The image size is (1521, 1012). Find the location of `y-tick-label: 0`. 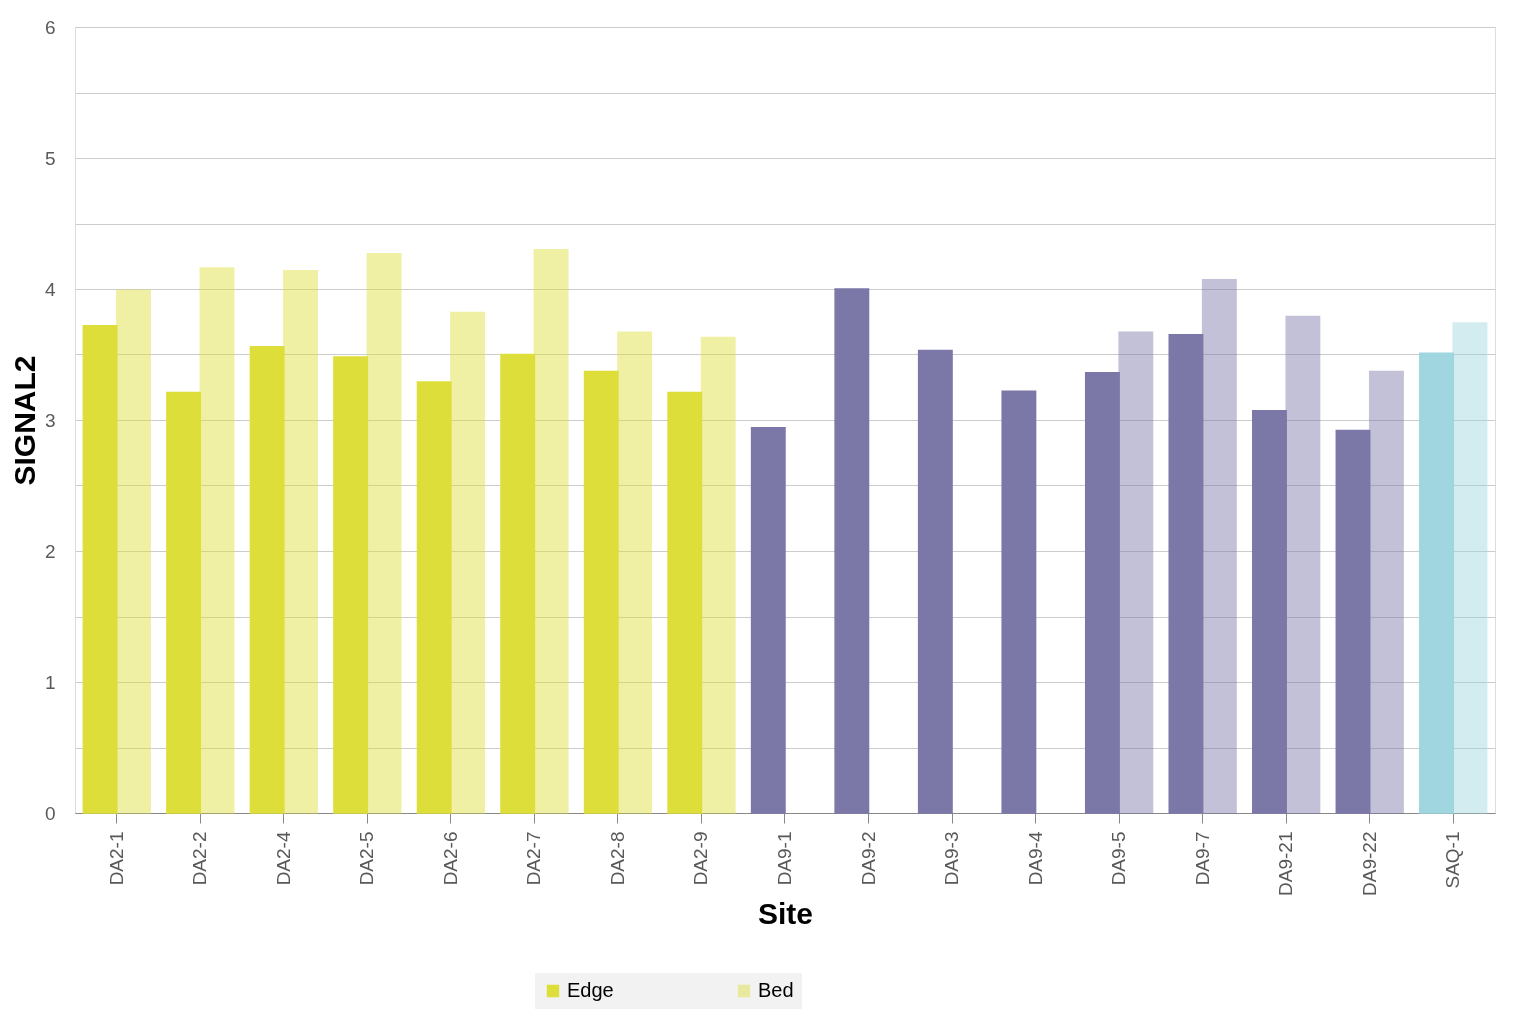

y-tick-label: 0 is located at coordinates (50, 813).